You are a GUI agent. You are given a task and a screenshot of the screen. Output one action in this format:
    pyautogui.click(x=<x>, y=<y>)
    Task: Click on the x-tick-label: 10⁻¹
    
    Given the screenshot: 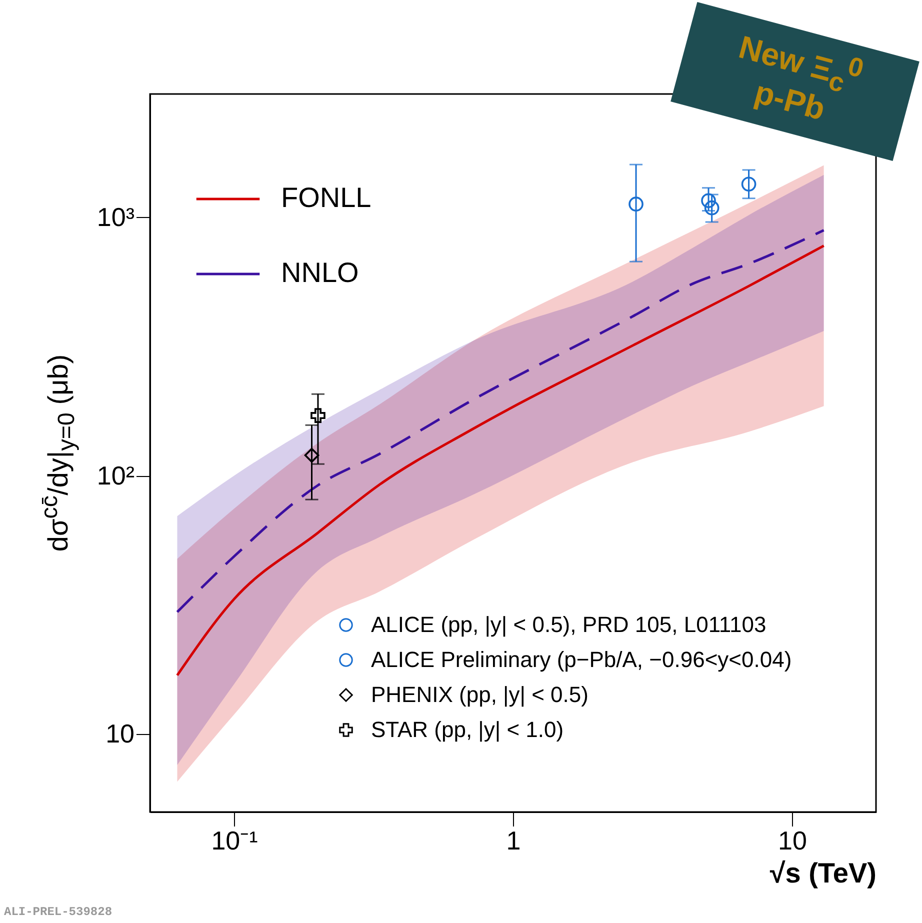 What is the action you would take?
    pyautogui.click(x=234, y=841)
    